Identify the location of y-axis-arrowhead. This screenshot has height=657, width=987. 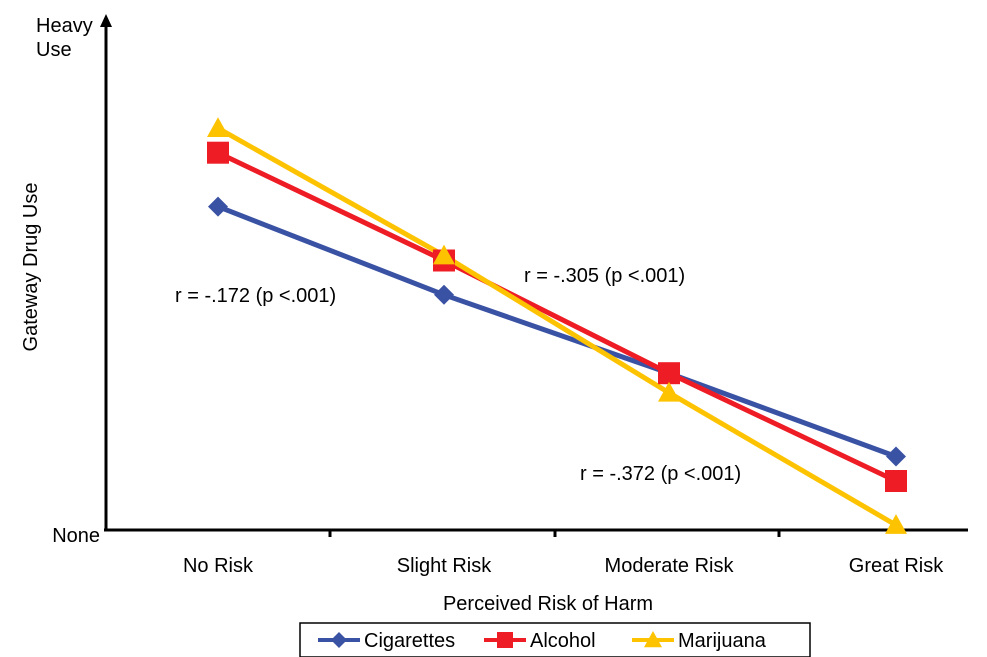
(106, 20).